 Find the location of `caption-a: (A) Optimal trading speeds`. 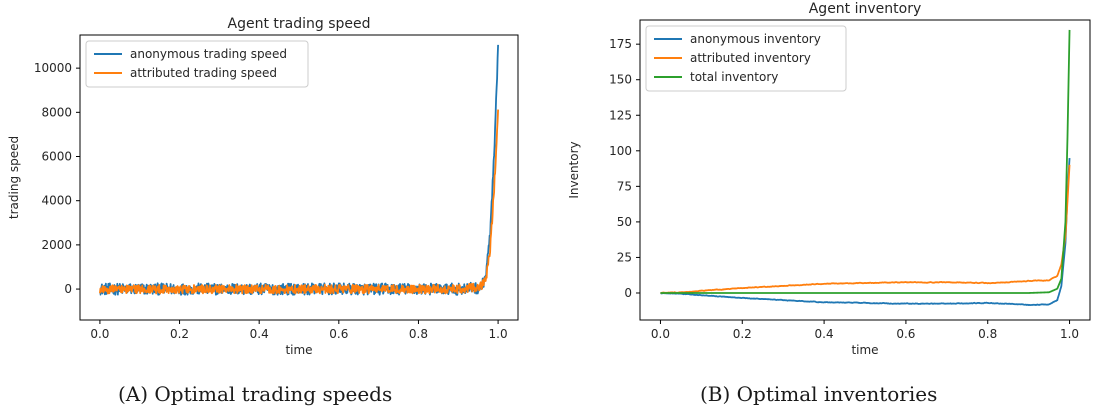

caption-a: (A) Optimal trading speeds is located at coordinates (255, 394).